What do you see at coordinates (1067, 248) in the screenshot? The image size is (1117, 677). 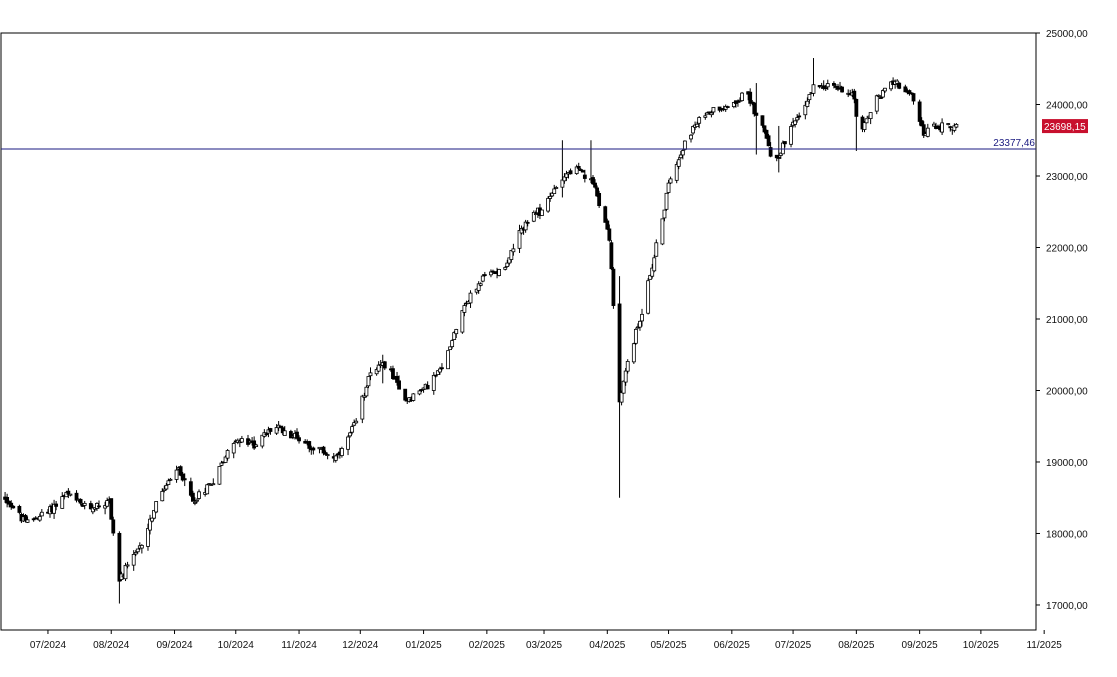 I see `y-tick-label: 22000,00` at bounding box center [1067, 248].